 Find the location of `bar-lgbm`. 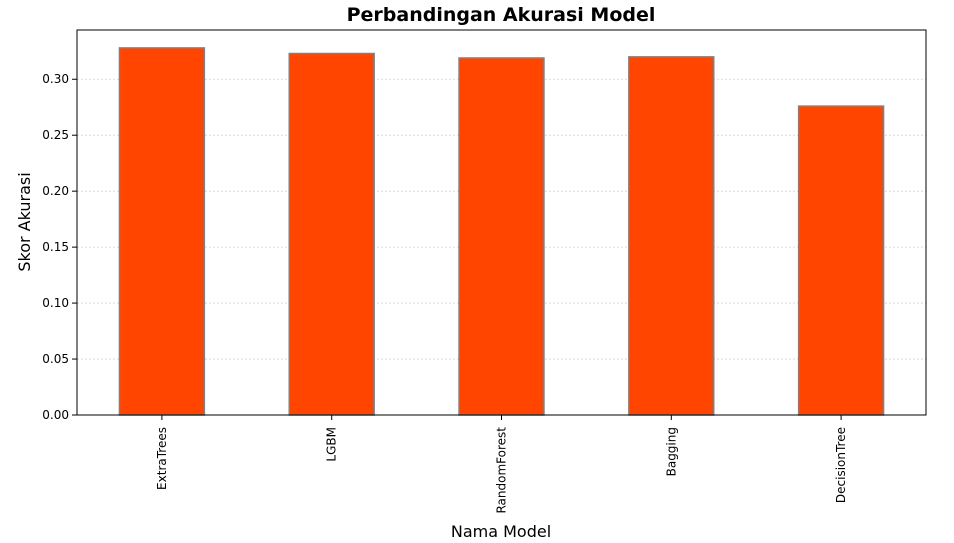

bar-lgbm is located at coordinates (331, 234).